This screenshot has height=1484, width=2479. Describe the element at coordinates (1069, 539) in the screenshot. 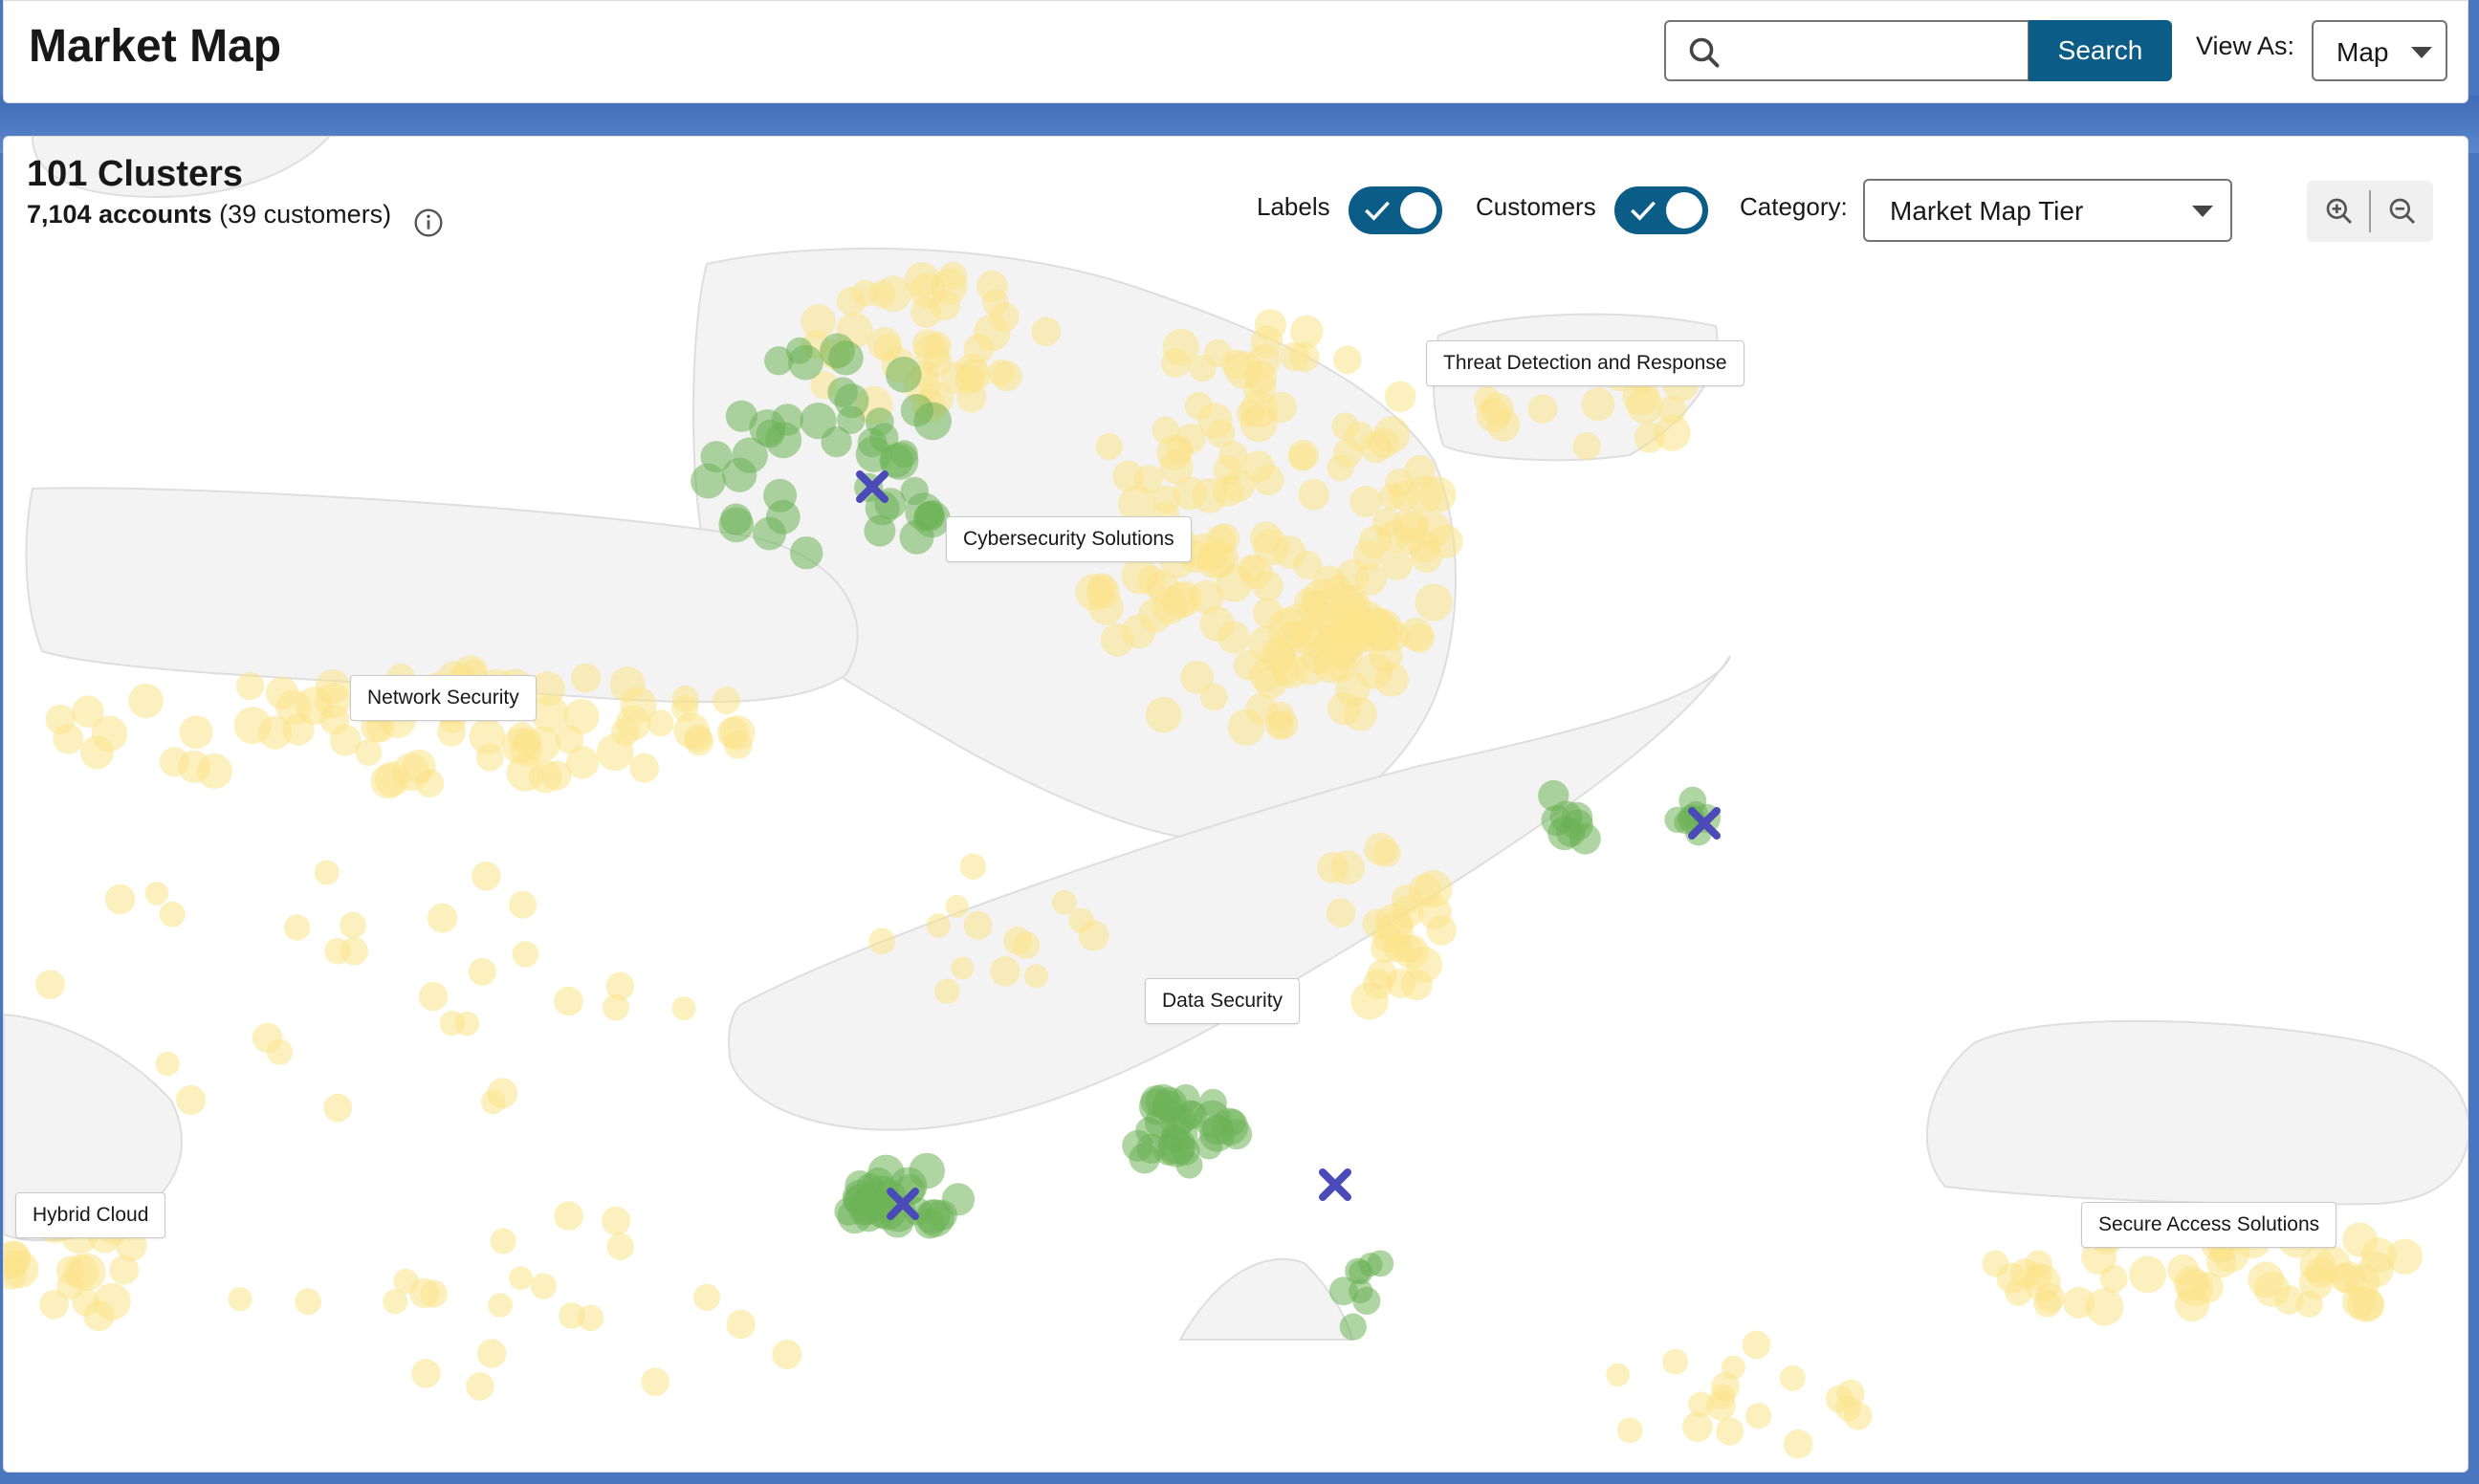

I see `cluster-label-cybersecurity: Cybersecurity Solutions` at that location.